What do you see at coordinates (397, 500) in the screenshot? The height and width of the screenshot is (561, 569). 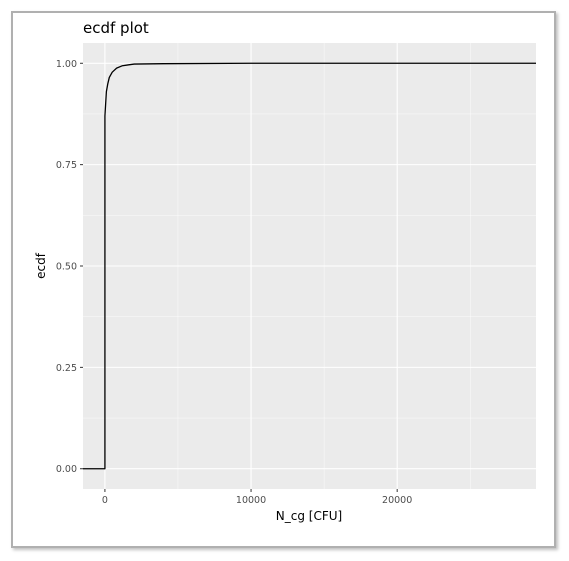 I see `x-tick-label: 20000` at bounding box center [397, 500].